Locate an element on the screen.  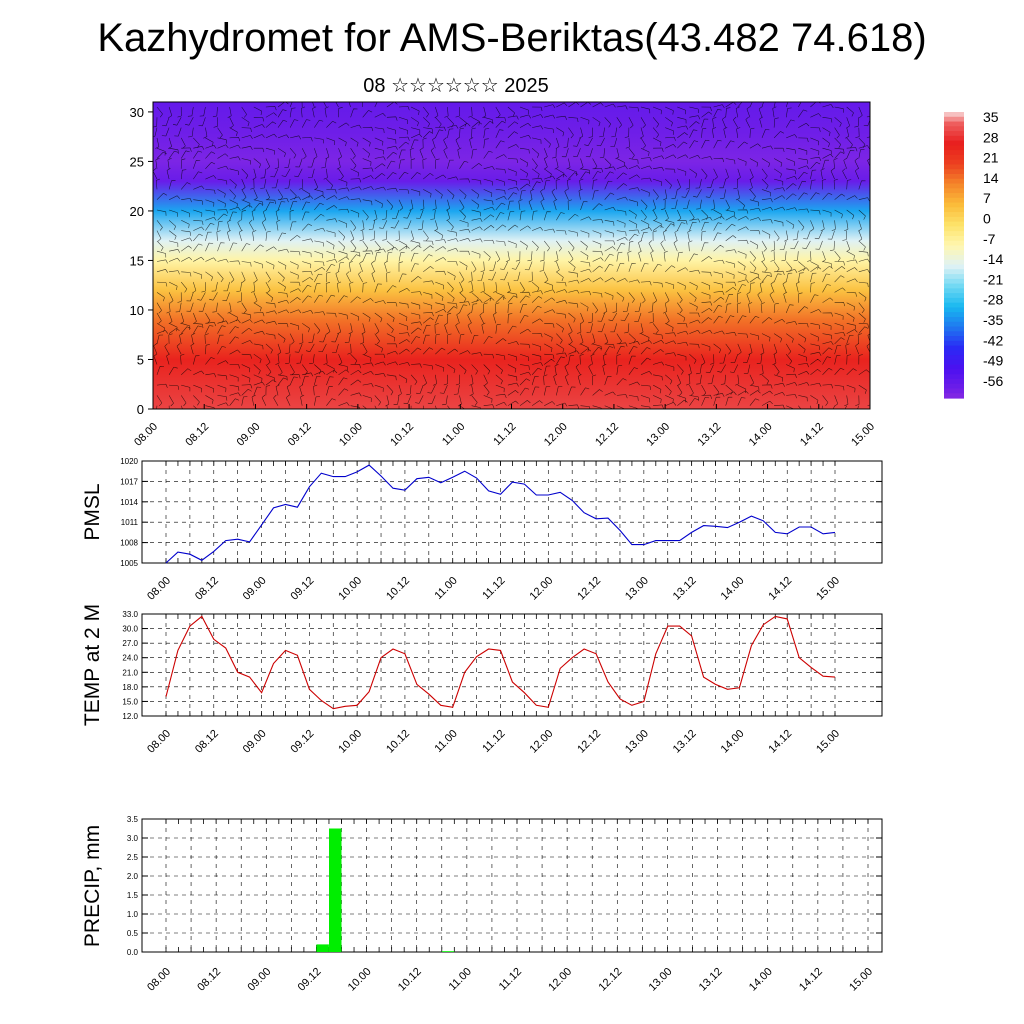
panel-frame is located at coordinates (512, 885).